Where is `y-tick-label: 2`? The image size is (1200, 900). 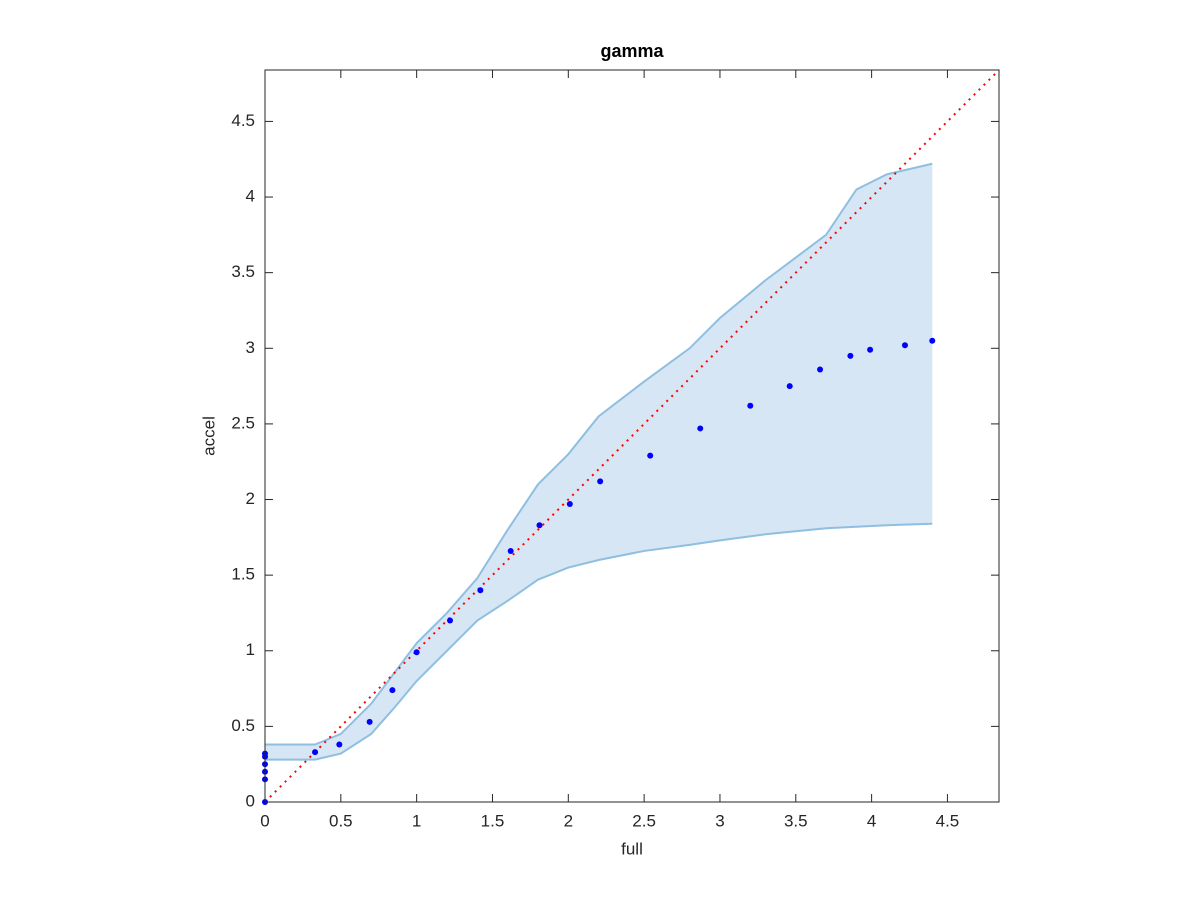
y-tick-label: 2 is located at coordinates (250, 498).